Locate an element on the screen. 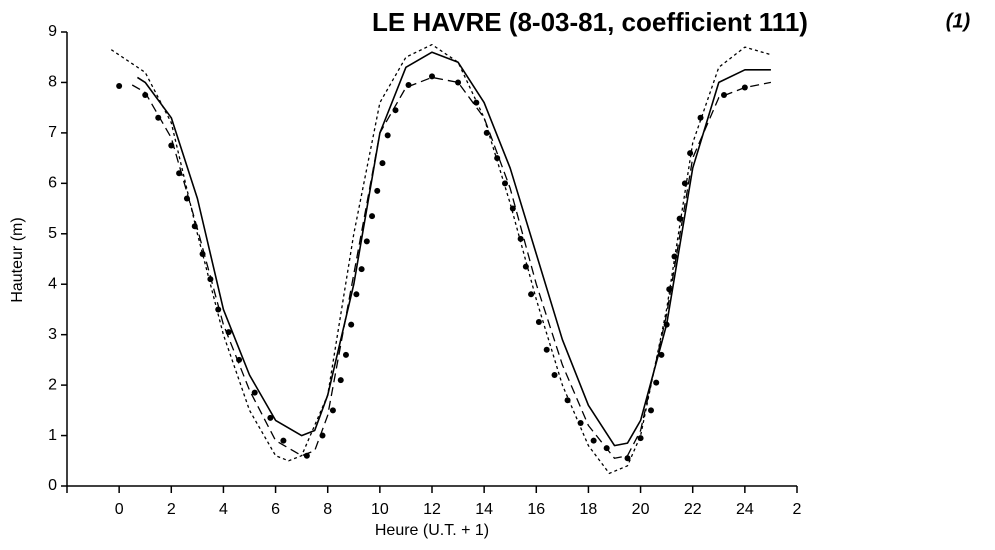 The height and width of the screenshot is (550, 995). x-tick-label: 20 is located at coordinates (641, 509).